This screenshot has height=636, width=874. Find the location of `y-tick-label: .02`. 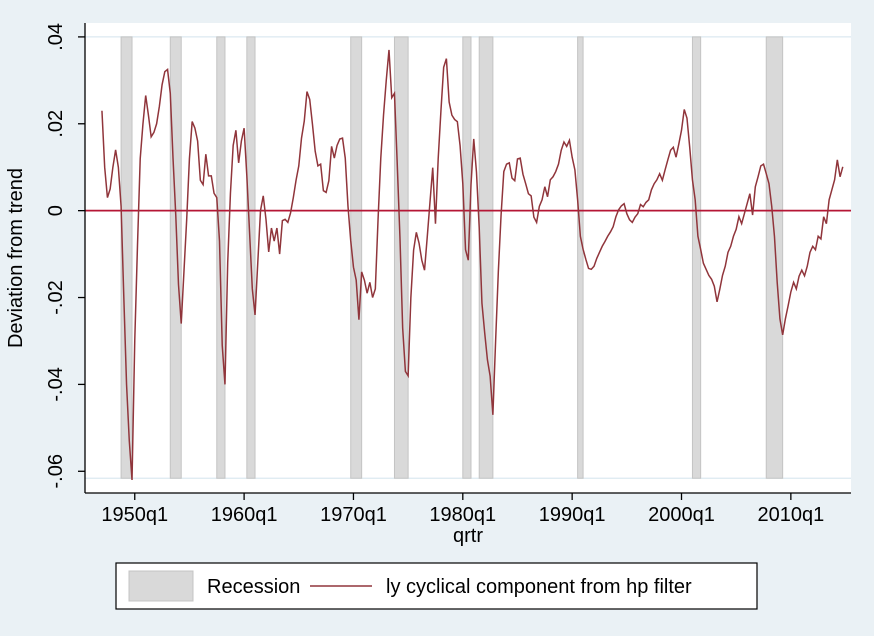

y-tick-label: .02 is located at coordinates (56, 124).